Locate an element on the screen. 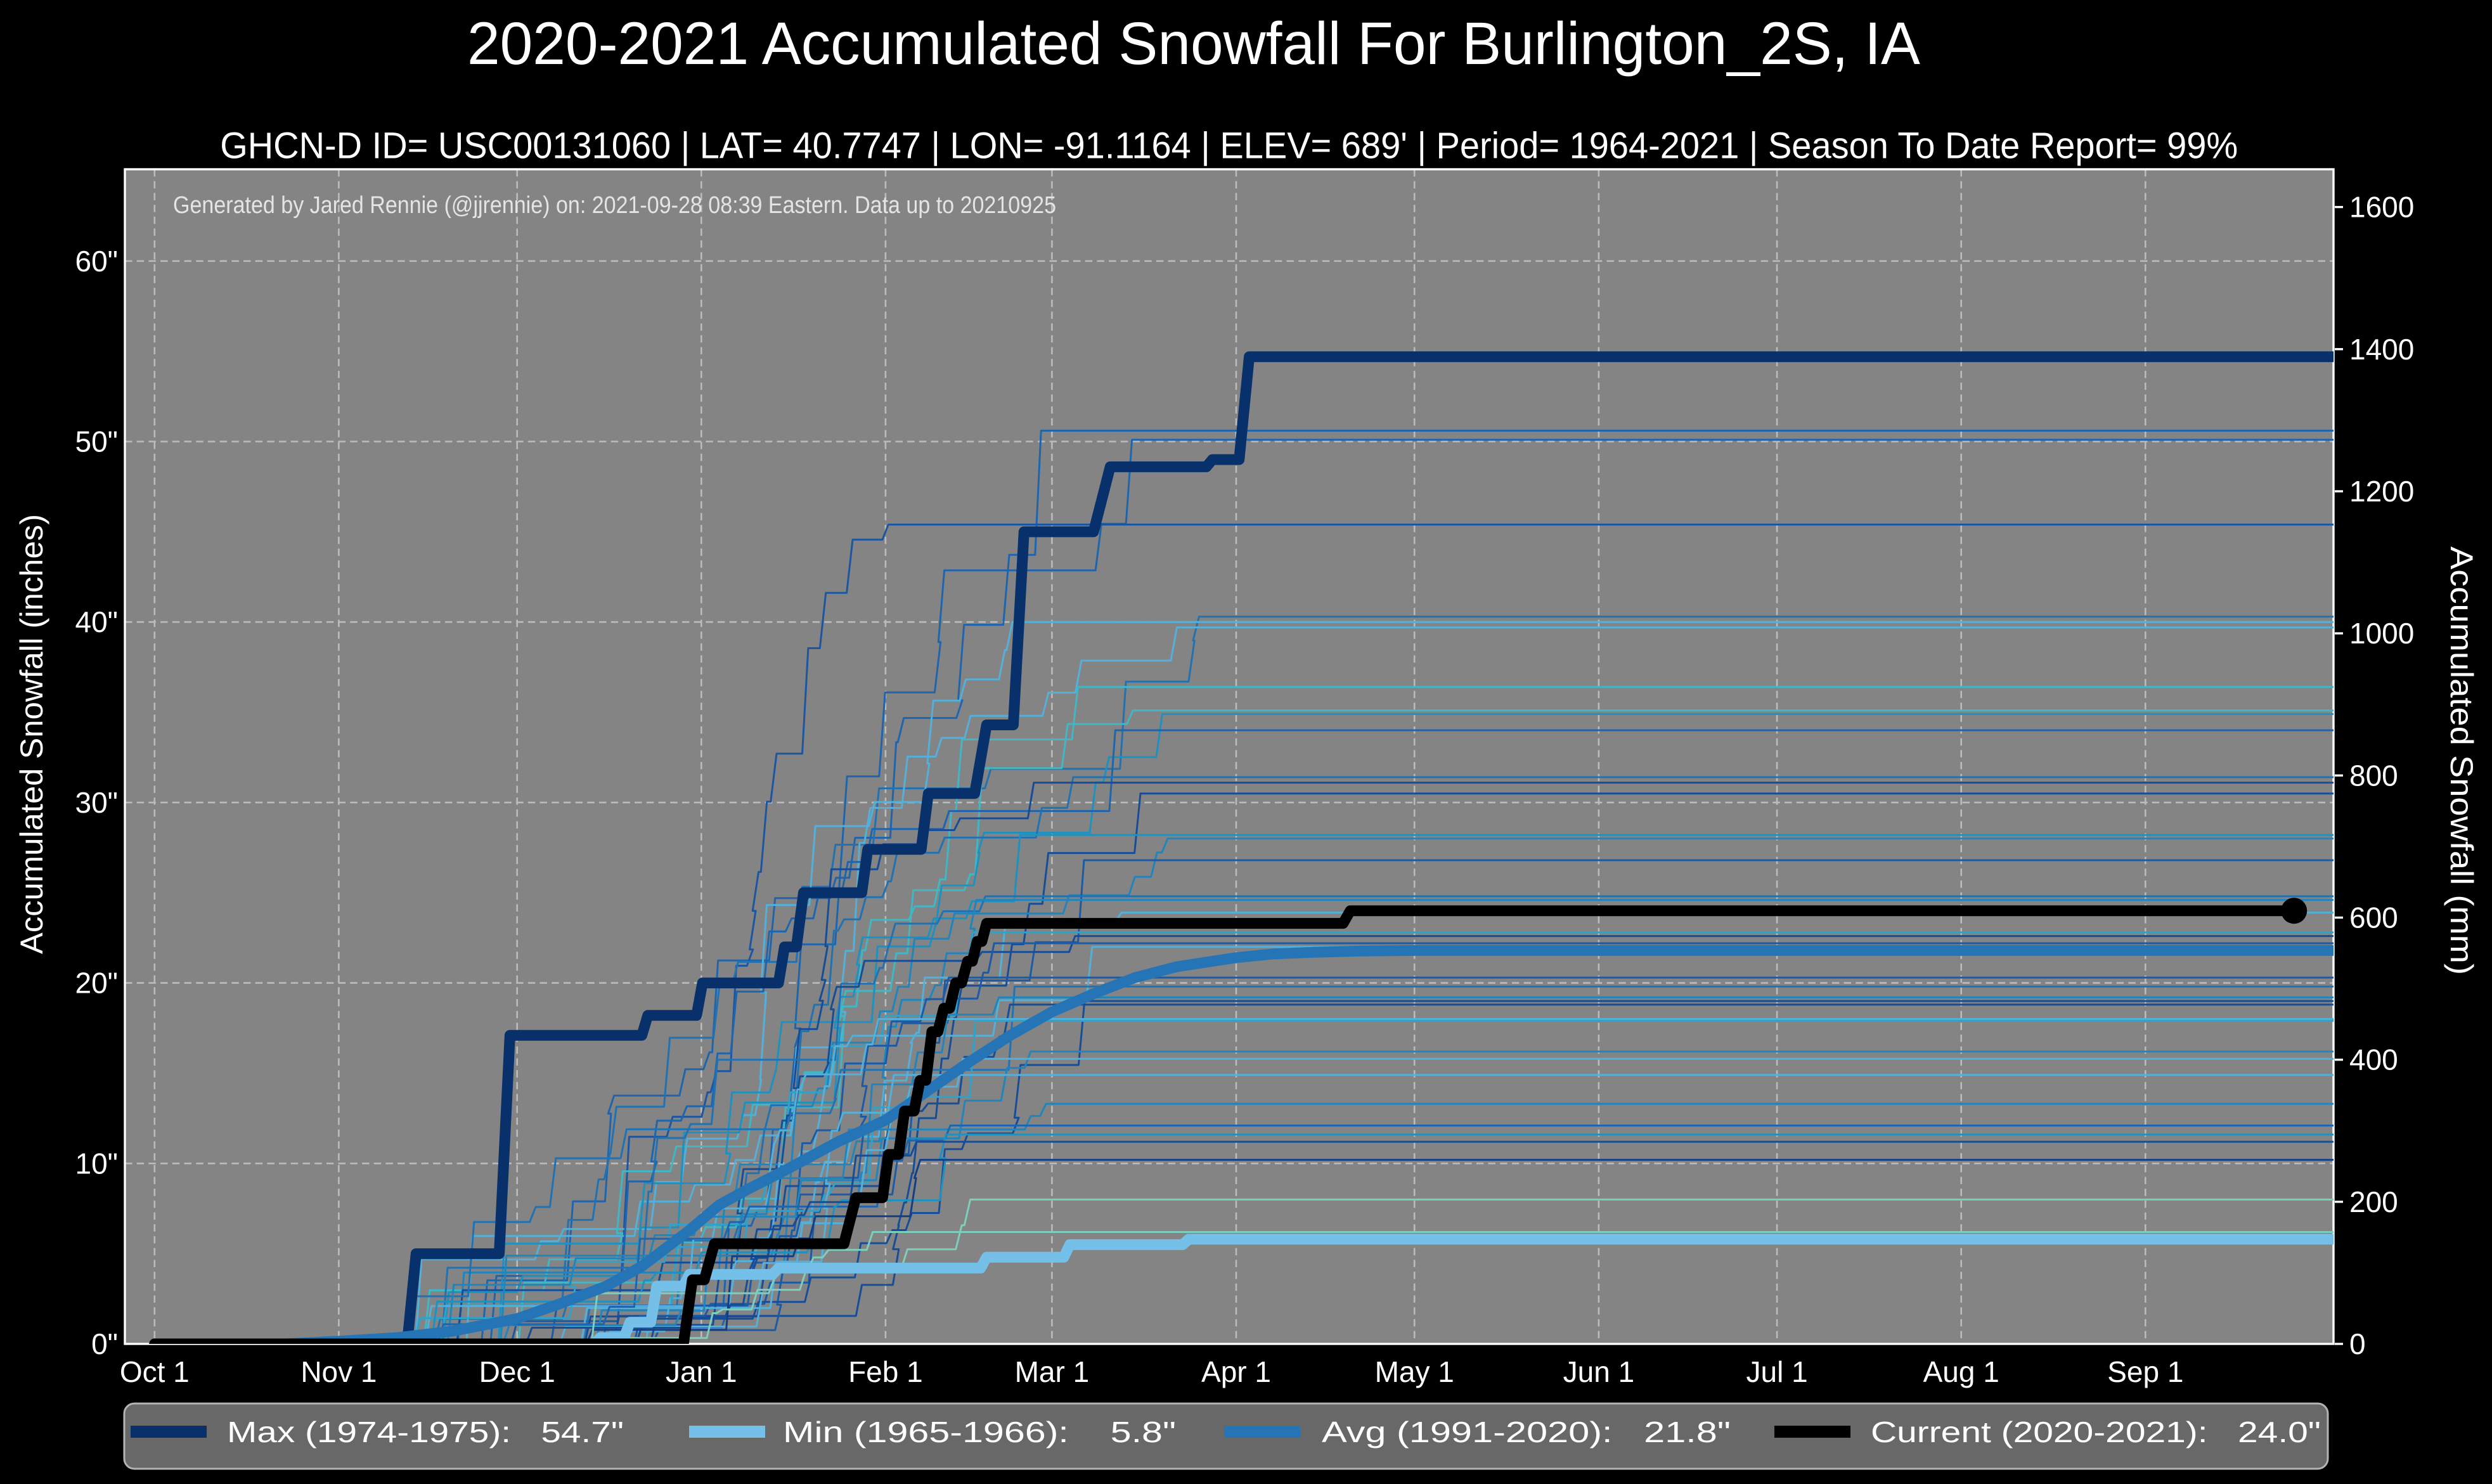  svg-text: Accumulated Snowfall (mm) is located at coordinates (2461, 760).